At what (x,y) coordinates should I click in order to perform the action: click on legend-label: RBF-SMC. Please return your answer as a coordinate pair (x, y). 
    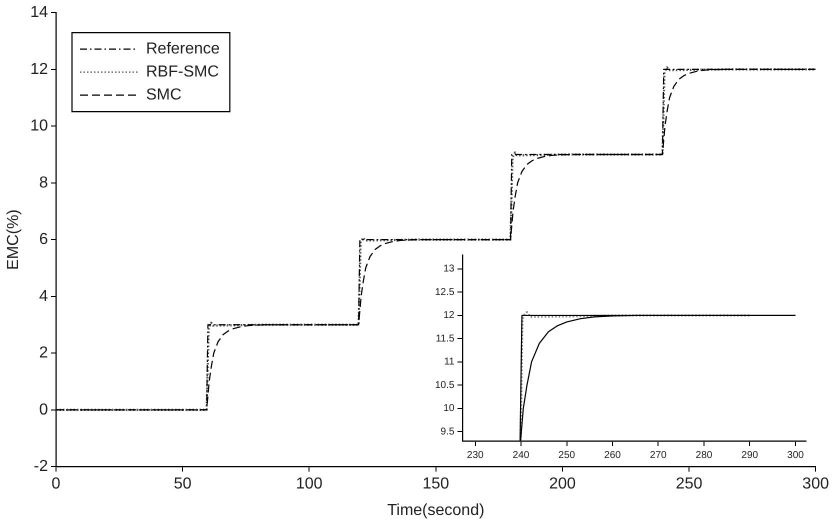
    Looking at the image, I should click on (182, 72).